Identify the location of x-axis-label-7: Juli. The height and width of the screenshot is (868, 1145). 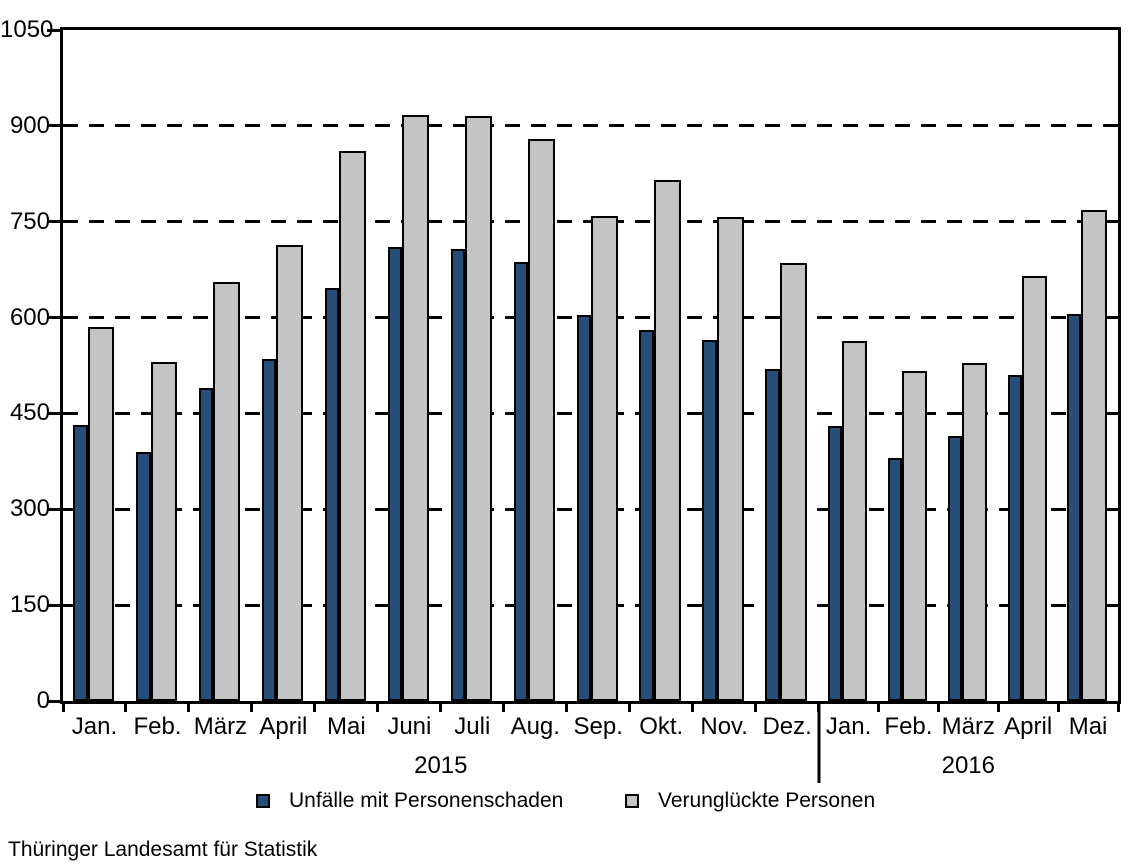
(472, 726).